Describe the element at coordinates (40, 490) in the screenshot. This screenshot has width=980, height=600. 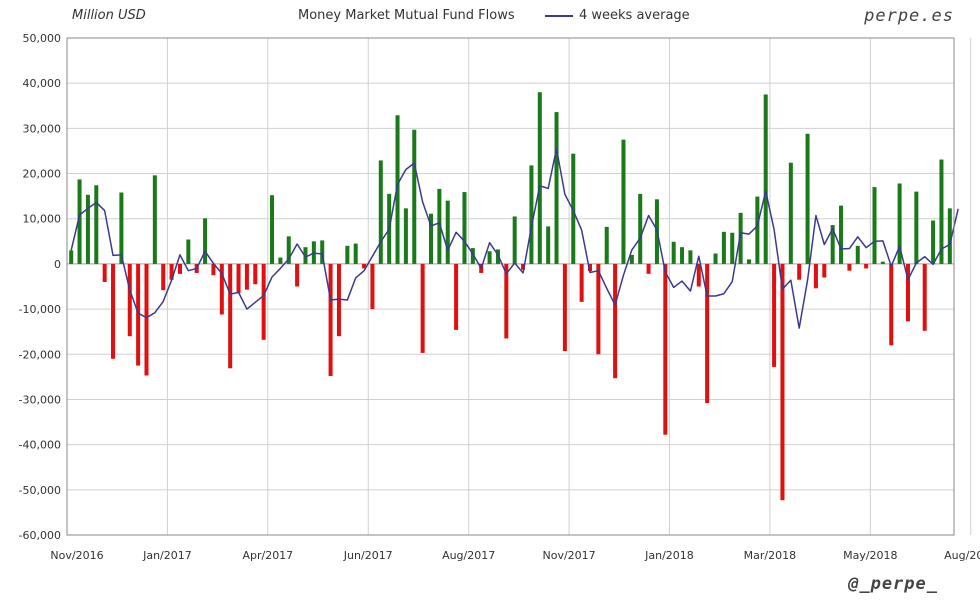
I see `y-tick-label: -50,000` at that location.